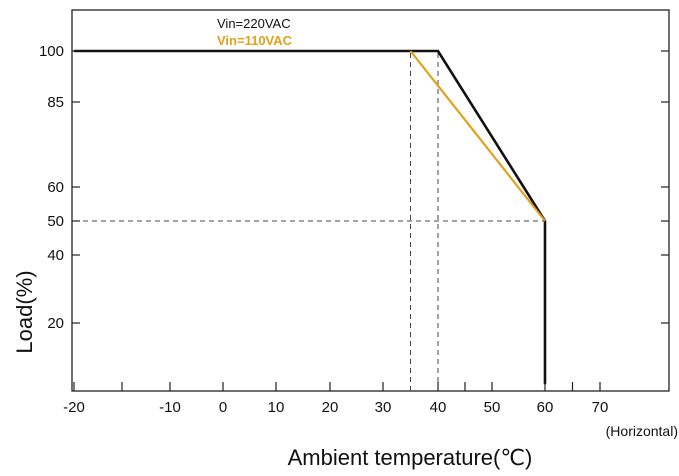 The width and height of the screenshot is (679, 476). I want to click on y-tick-label-20: 20, so click(55, 323).